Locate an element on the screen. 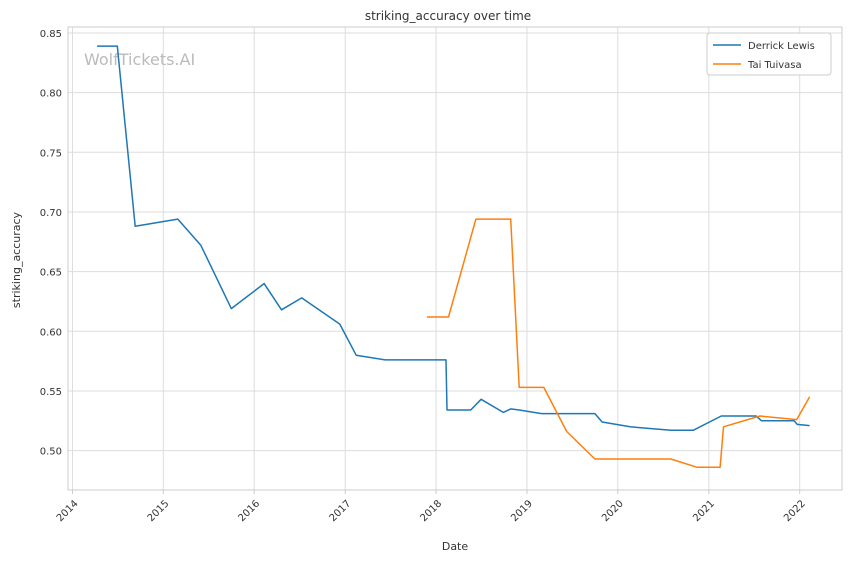 Image resolution: width=852 pixels, height=566 pixels. x-tick-labels: 2014 2015 2016 2017 2018 2019 2020 2021 2022 is located at coordinates (431, 511).